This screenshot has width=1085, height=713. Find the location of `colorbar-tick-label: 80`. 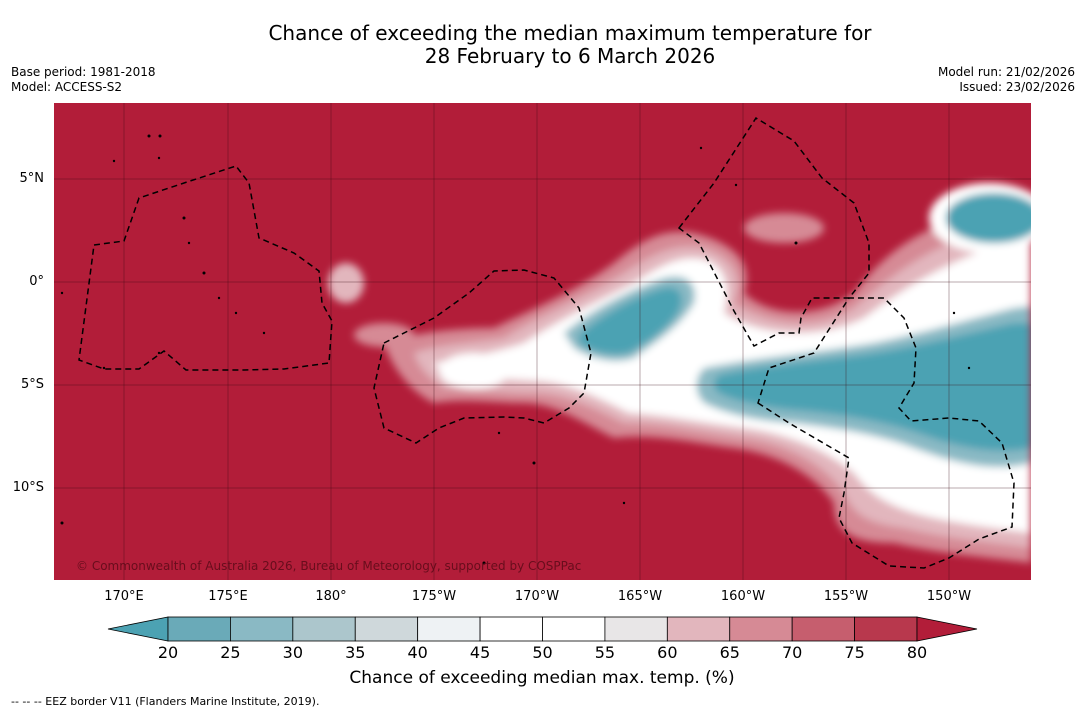

colorbar-tick-label: 80 is located at coordinates (917, 652).